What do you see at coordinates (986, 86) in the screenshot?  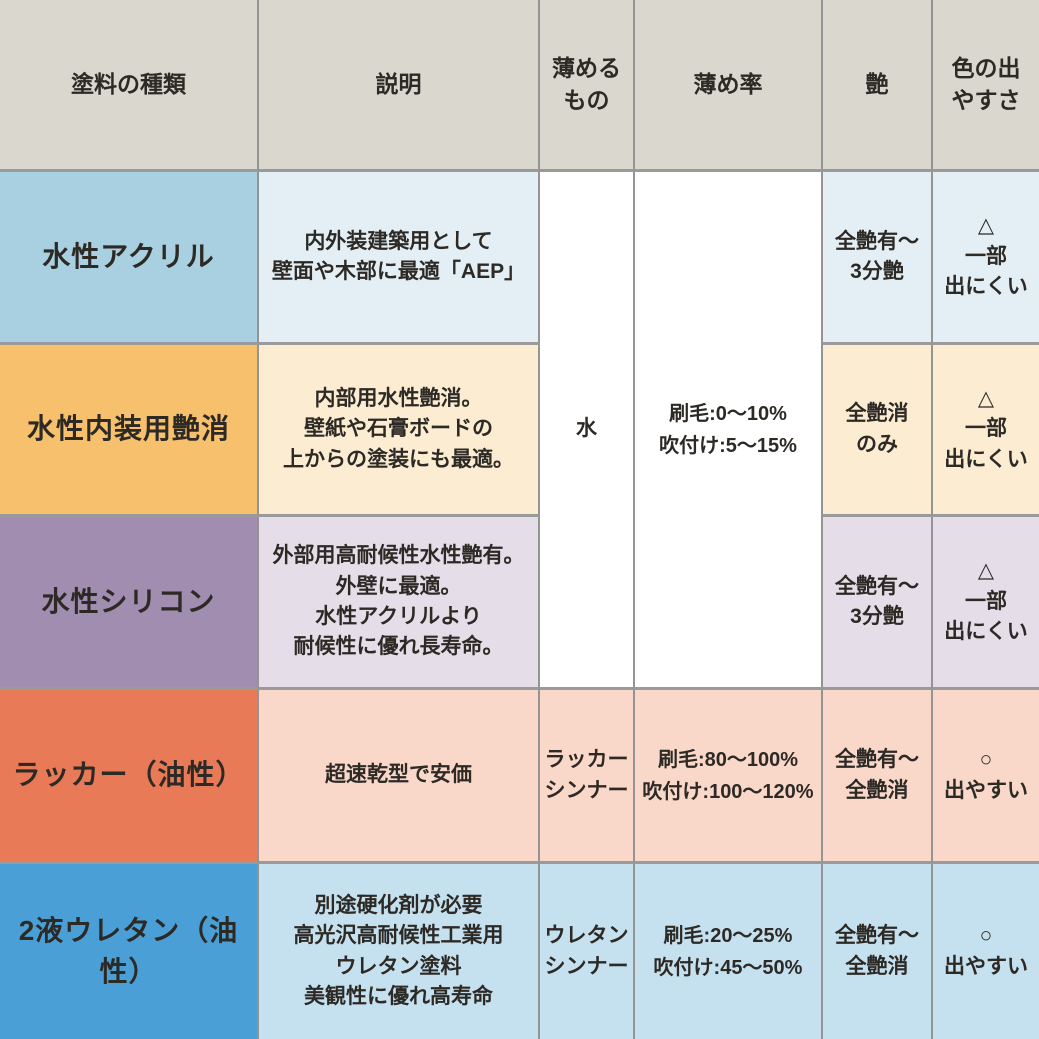 I see `header-color-ease: 色の出 やすさ` at bounding box center [986, 86].